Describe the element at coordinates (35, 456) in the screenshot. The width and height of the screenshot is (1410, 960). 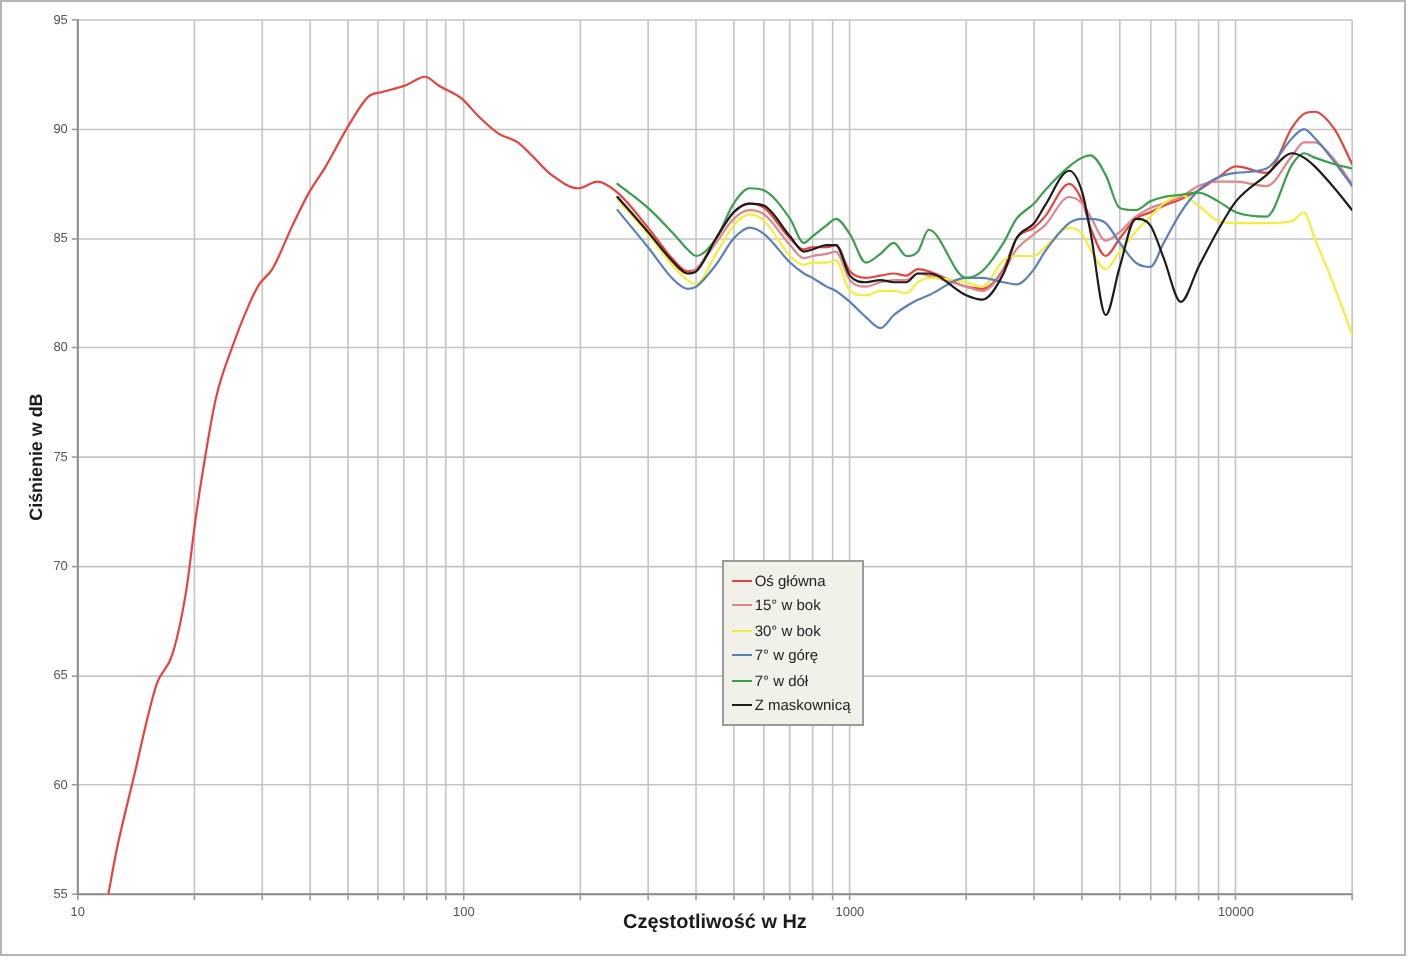
I see `y-axis-title: Ciśnienie w dB` at that location.